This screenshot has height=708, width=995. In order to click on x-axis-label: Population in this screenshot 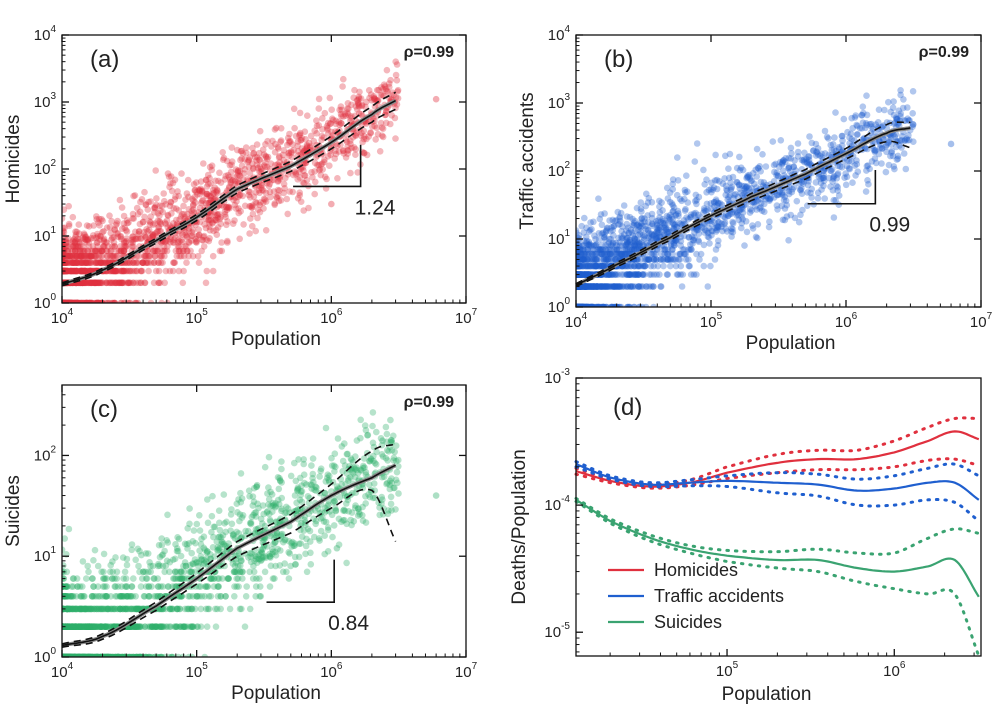, I will do `click(791, 343)`.